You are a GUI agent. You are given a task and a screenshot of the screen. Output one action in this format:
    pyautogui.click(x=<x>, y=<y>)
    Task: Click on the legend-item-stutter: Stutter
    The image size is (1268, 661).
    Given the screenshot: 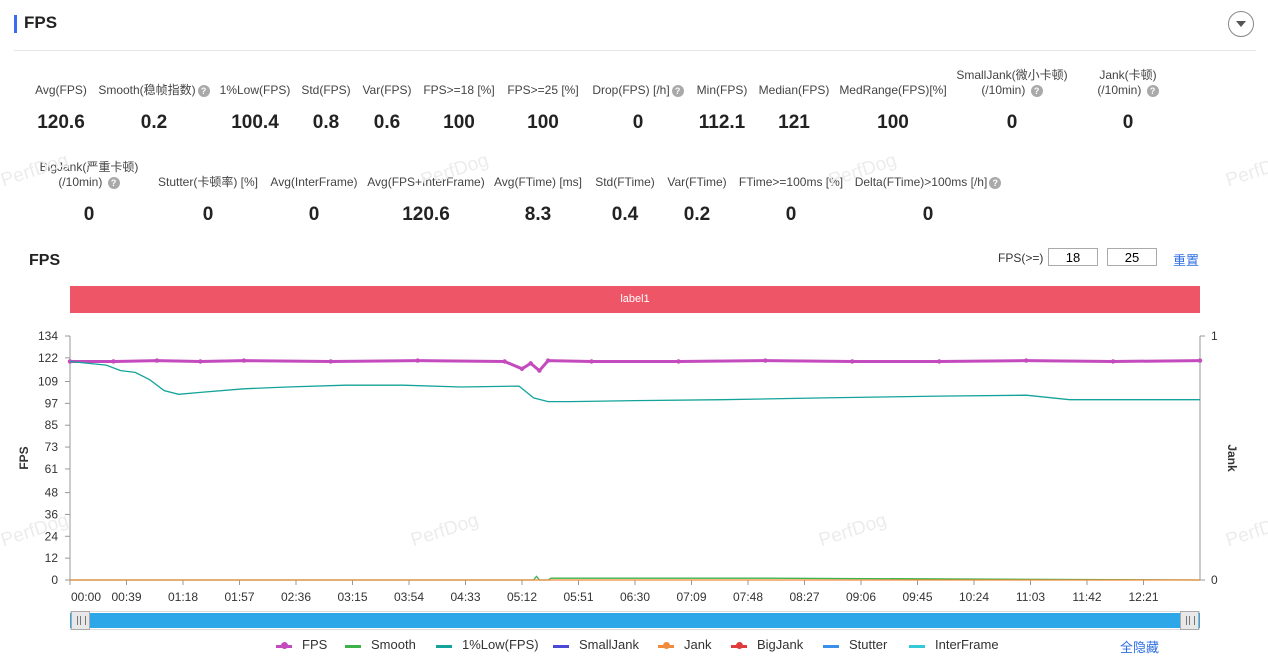 What is the action you would take?
    pyautogui.click(x=868, y=644)
    